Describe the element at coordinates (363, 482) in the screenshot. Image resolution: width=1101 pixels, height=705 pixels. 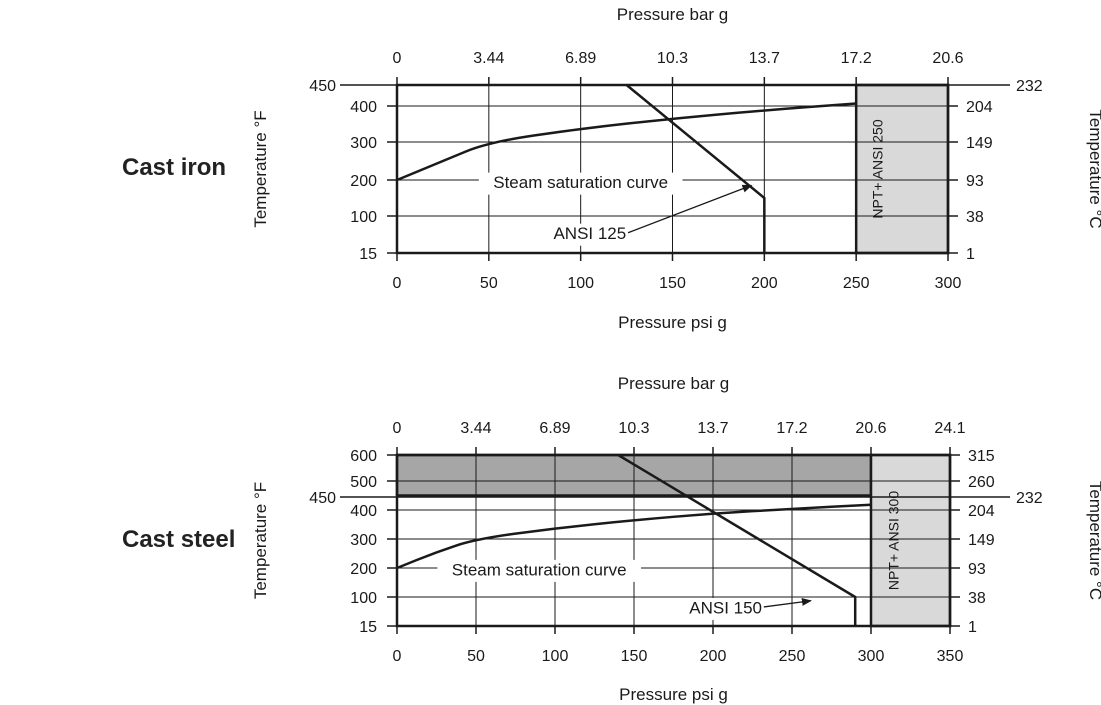
I see `y-tick-label: 500` at that location.